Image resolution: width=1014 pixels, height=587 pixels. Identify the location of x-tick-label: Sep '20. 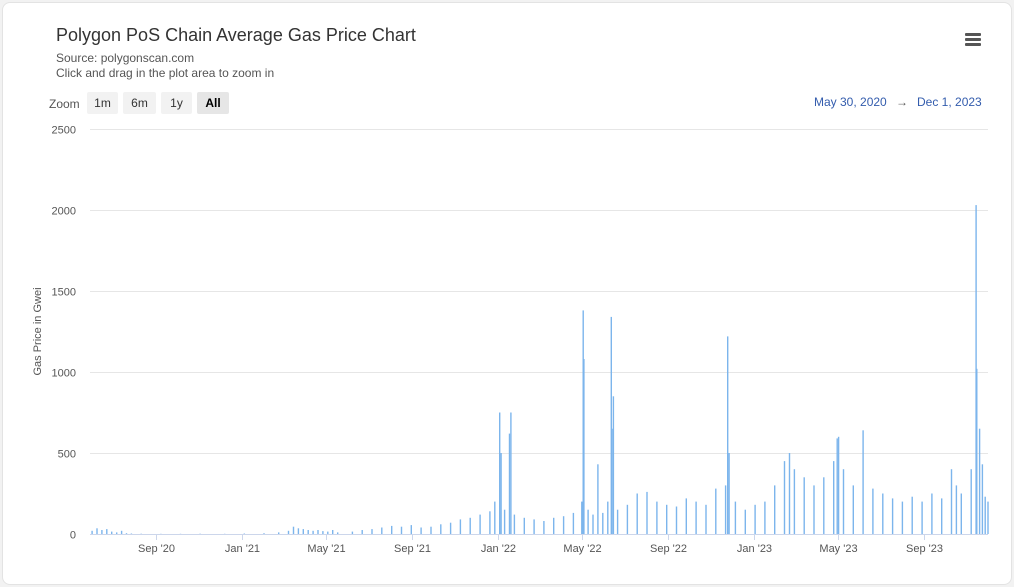
(156, 549).